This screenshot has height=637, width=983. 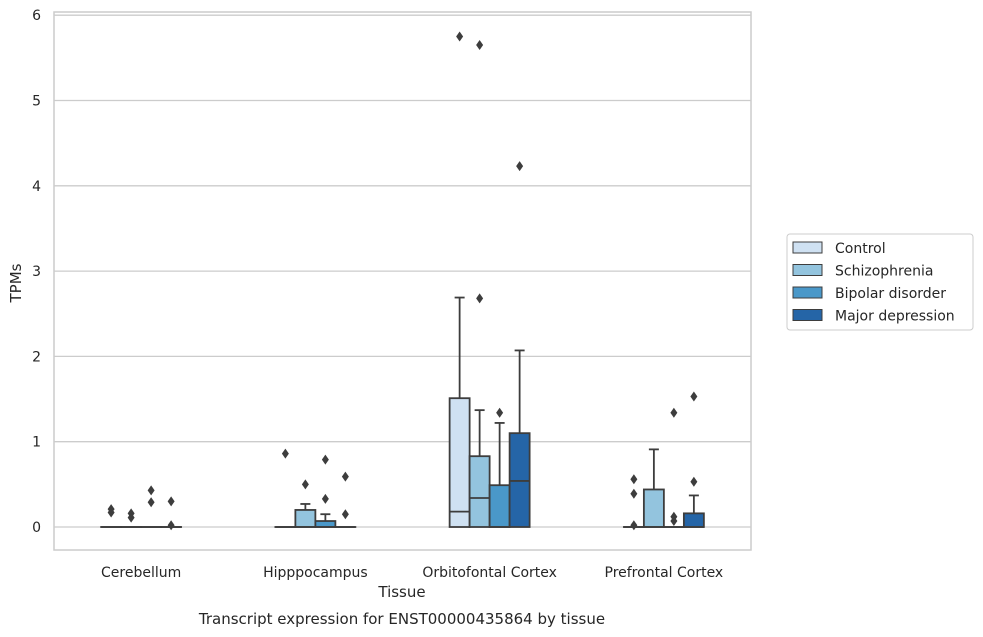 I want to click on y-tick-label: 3, so click(x=36, y=272).